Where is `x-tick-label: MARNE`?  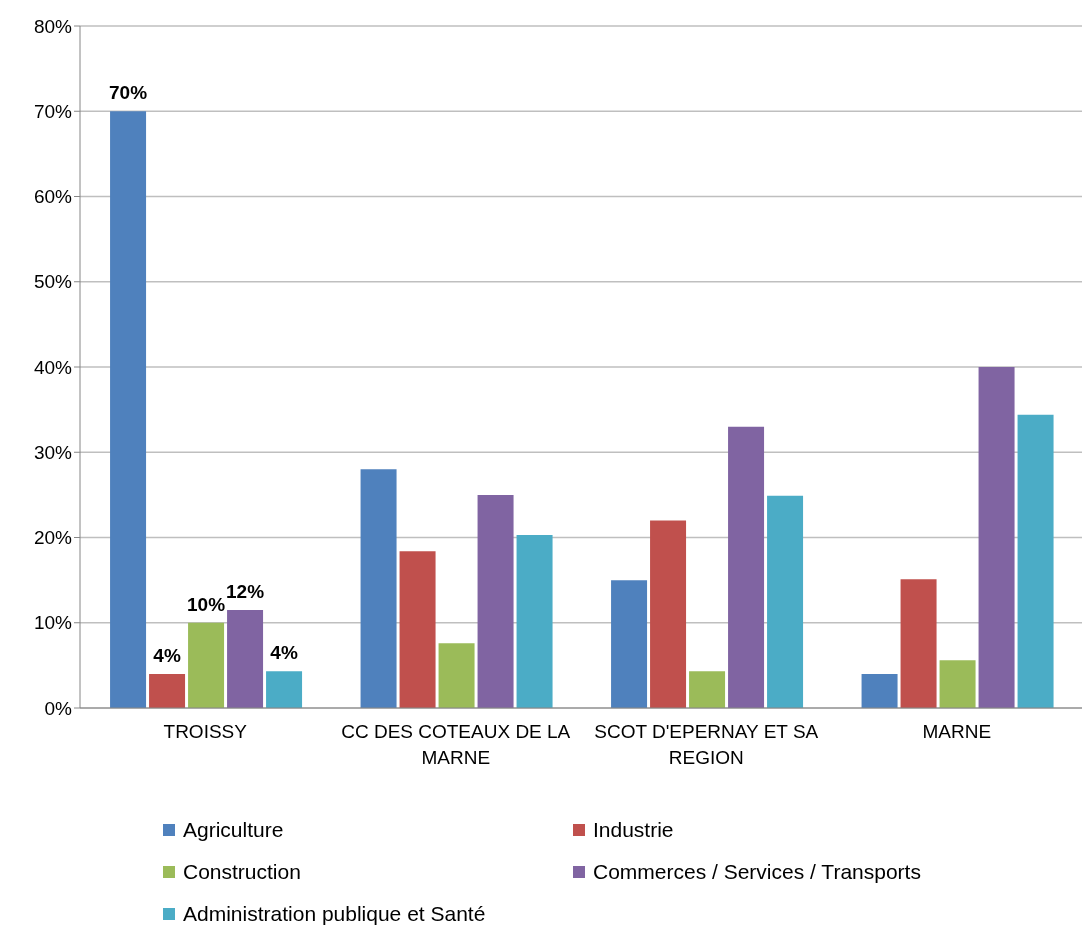 x-tick-label: MARNE is located at coordinates (957, 731).